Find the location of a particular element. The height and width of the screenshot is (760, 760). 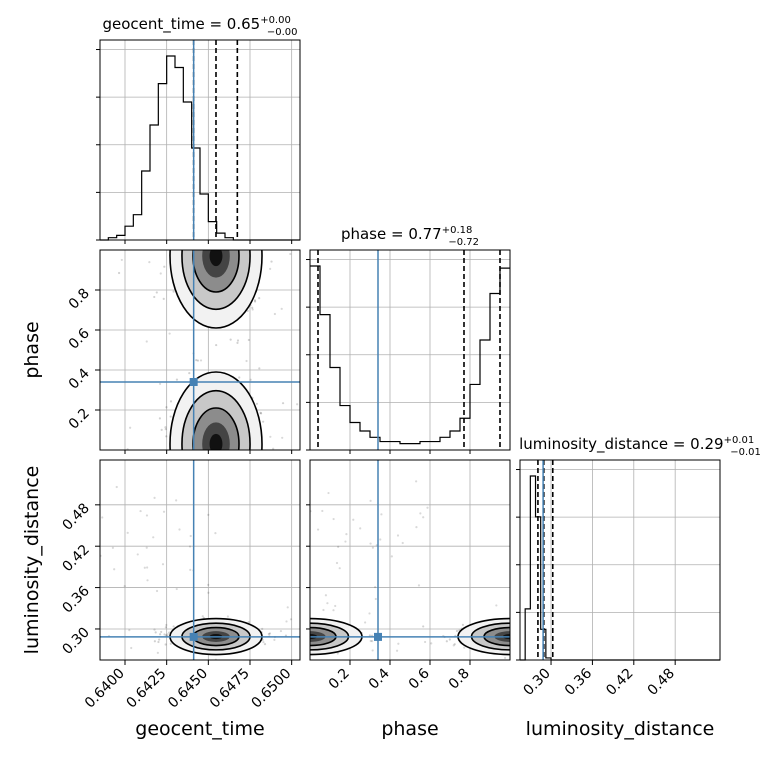

panel-hist-geocent_time: geocent_time = 0.65+0.00 −0.00 is located at coordinates (198, 128).